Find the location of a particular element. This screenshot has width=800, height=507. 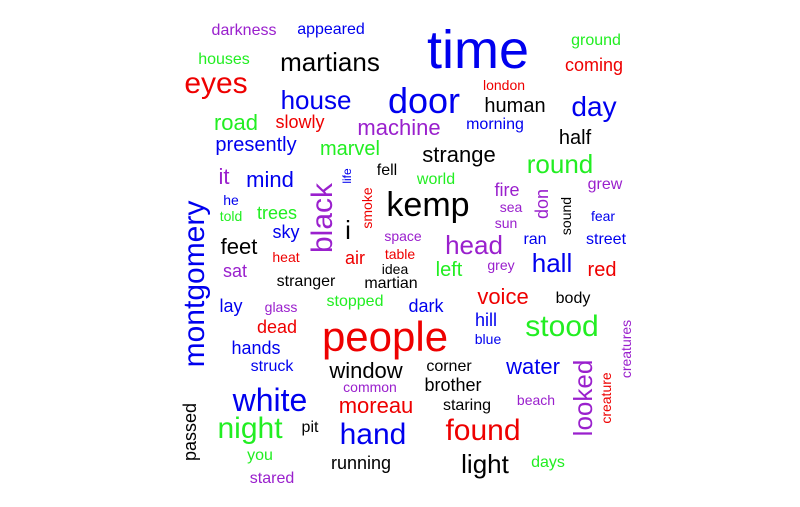

word-creature: creature is located at coordinates (606, 398).